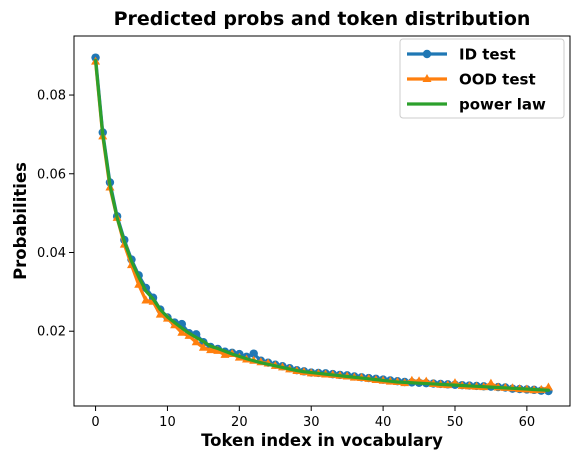  What do you see at coordinates (497, 80) in the screenshot?
I see `legend-label: OOD test` at bounding box center [497, 80].